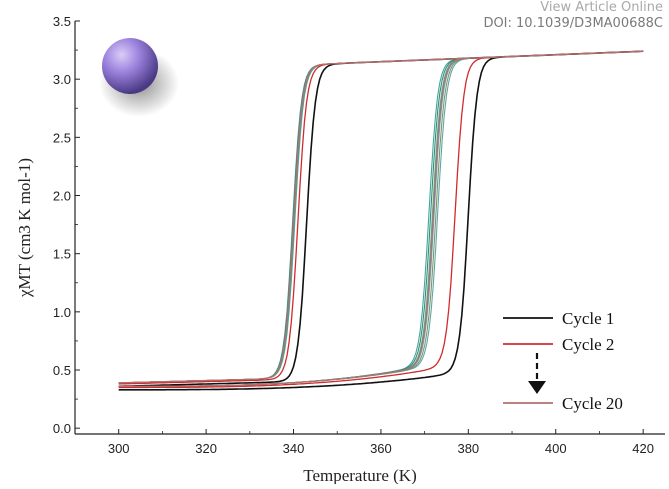  What do you see at coordinates (592, 403) in the screenshot?
I see `legend-label: Cycle 20` at bounding box center [592, 403].